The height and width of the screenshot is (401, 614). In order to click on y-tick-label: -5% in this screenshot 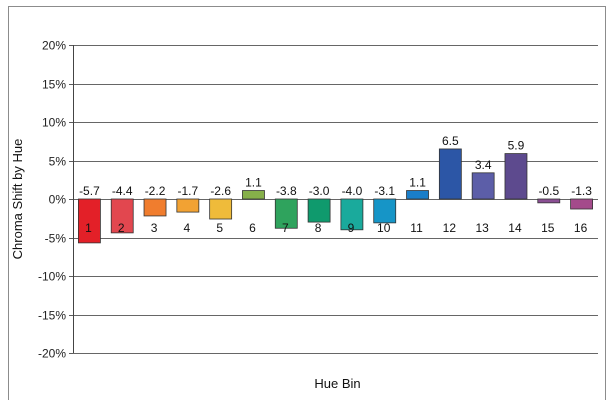, I will do `click(56, 239)`.